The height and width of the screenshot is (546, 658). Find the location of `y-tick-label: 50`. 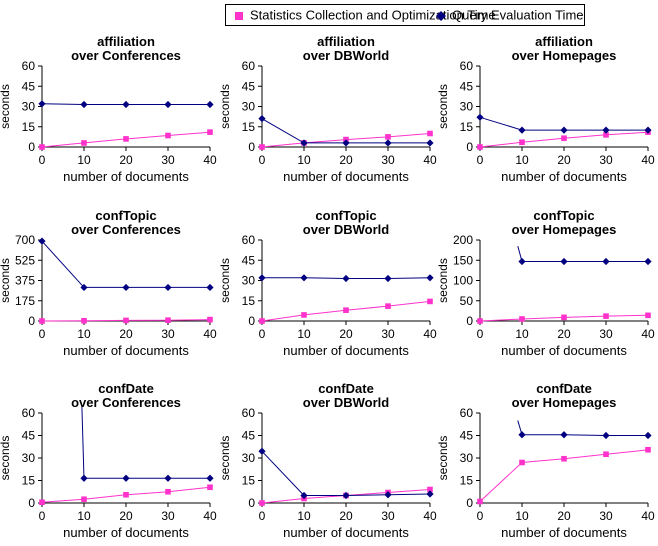

y-tick-label: 50 is located at coordinates (467, 301).